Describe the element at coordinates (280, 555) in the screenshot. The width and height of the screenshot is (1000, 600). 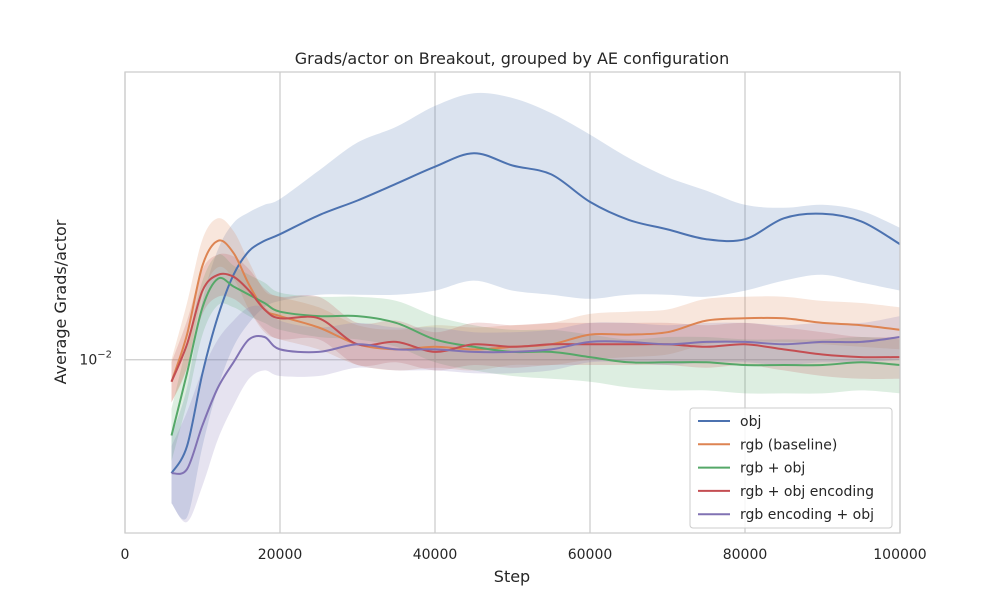
I see `x-tick-label: 20000` at that location.